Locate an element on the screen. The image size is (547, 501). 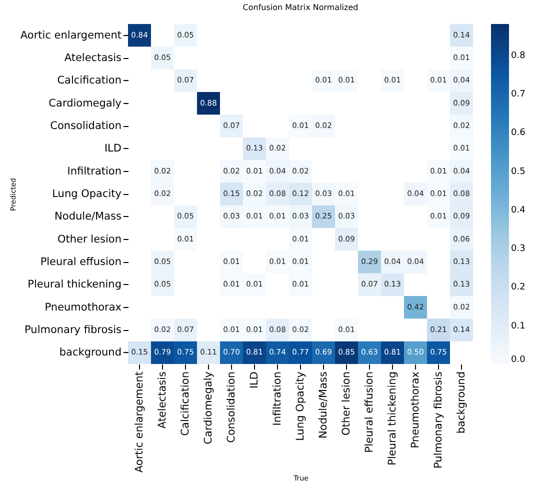
x-tick-label: Pulmonary fibrosis is located at coordinates (438, 420).